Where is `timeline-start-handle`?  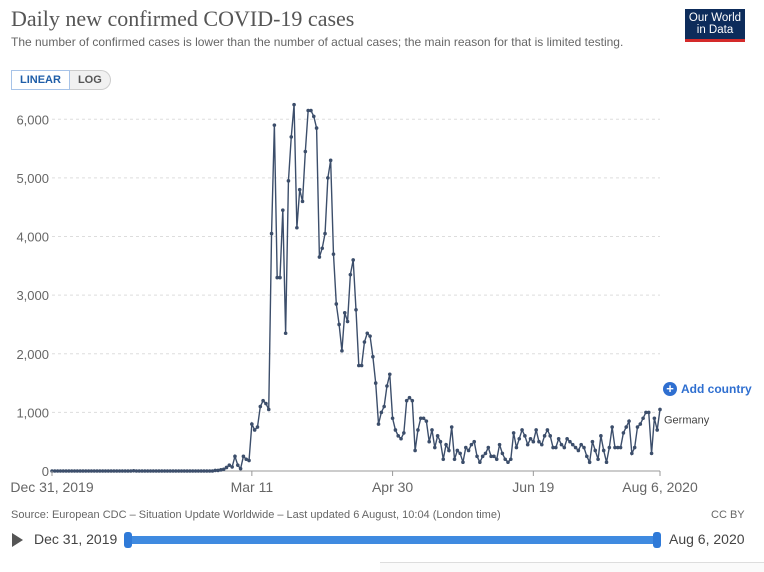
timeline-start-handle is located at coordinates (128, 540).